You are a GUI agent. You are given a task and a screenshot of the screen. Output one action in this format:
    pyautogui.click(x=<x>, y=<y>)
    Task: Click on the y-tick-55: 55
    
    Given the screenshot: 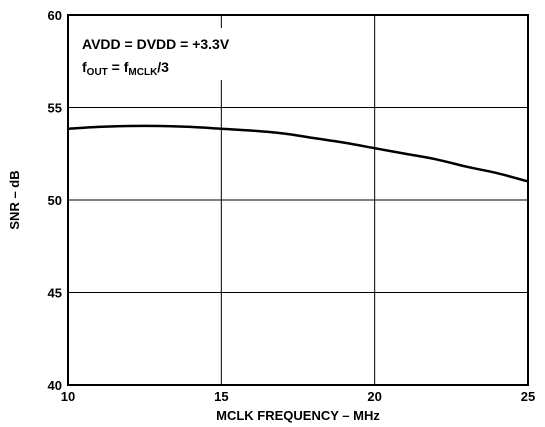 What is the action you would take?
    pyautogui.click(x=55, y=108)
    